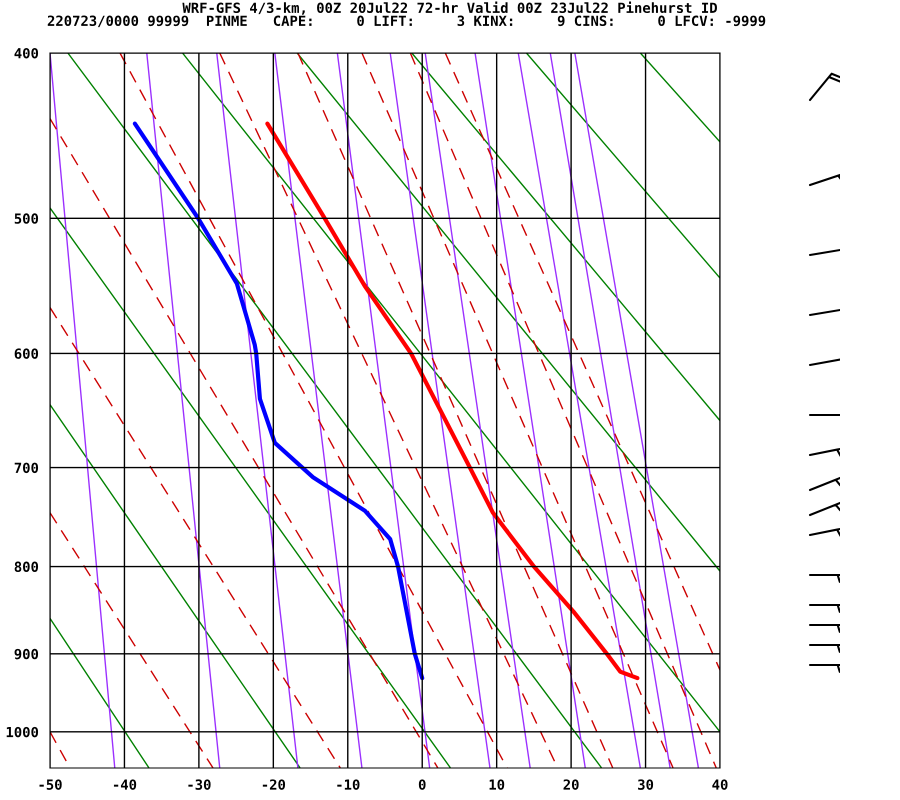  Describe the element at coordinates (26, 53) in the screenshot. I see `y-tick-label: 400` at that location.